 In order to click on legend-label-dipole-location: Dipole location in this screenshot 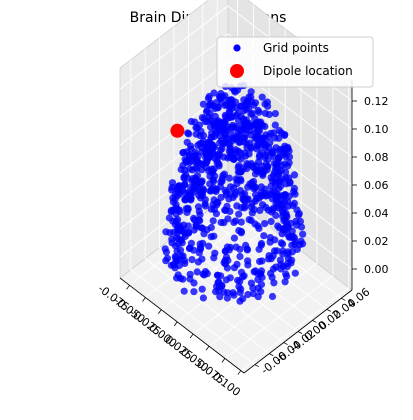, I will do `click(308, 71)`.